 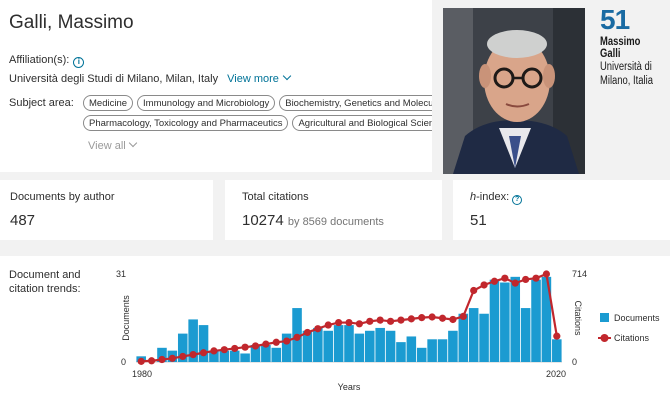 What do you see at coordinates (263, 220) in the screenshot?
I see `citations-value: 10274` at bounding box center [263, 220].